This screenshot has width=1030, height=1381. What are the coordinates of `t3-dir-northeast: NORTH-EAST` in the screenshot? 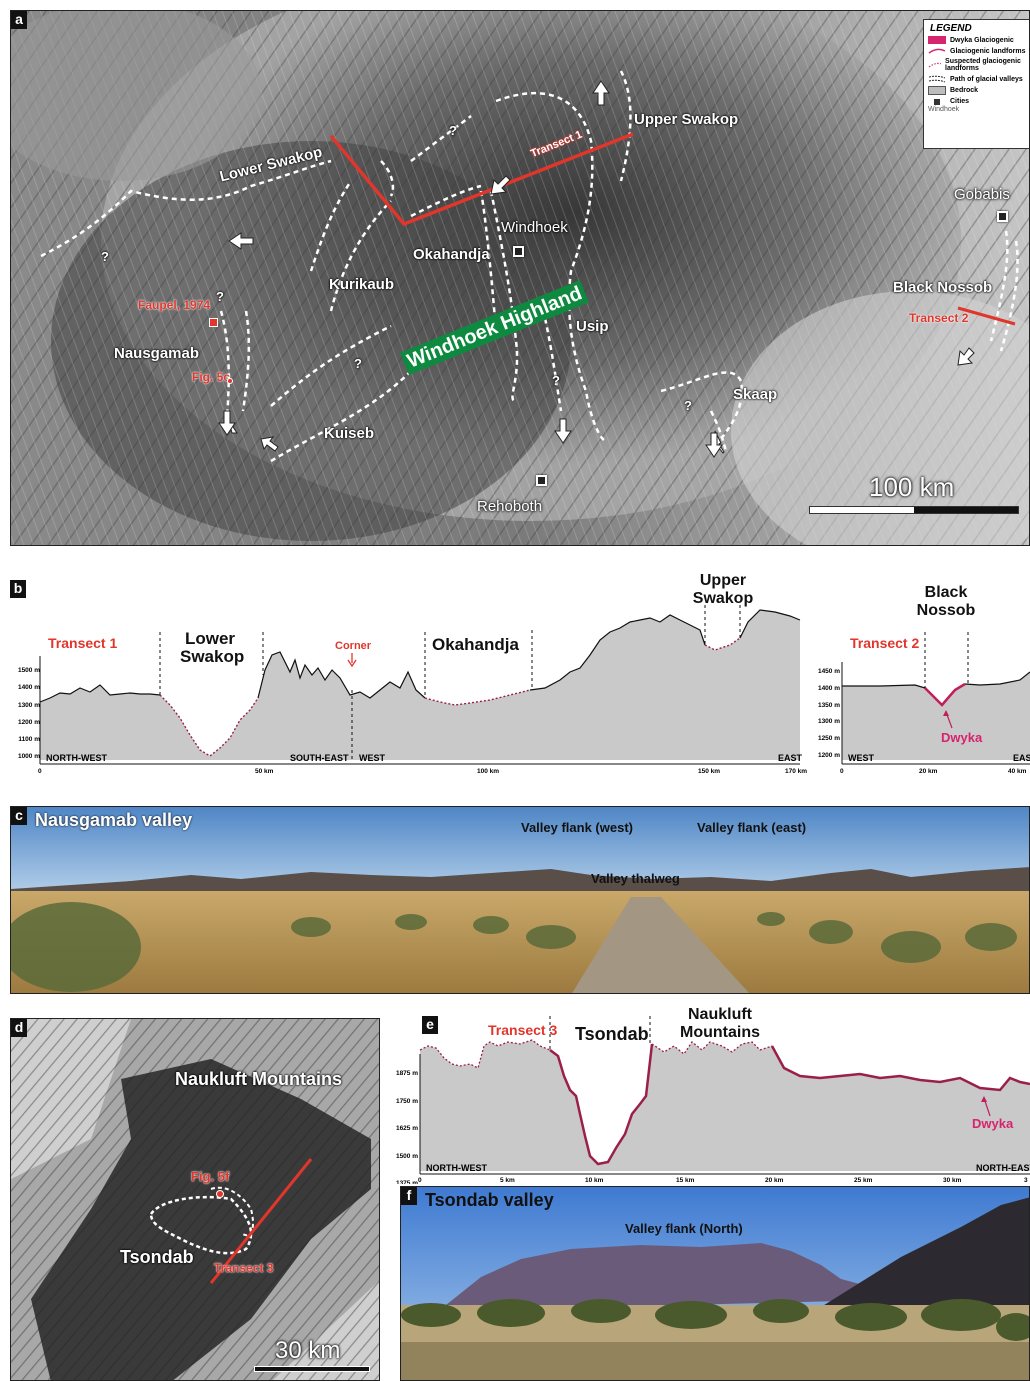 It's located at (1003, 1168).